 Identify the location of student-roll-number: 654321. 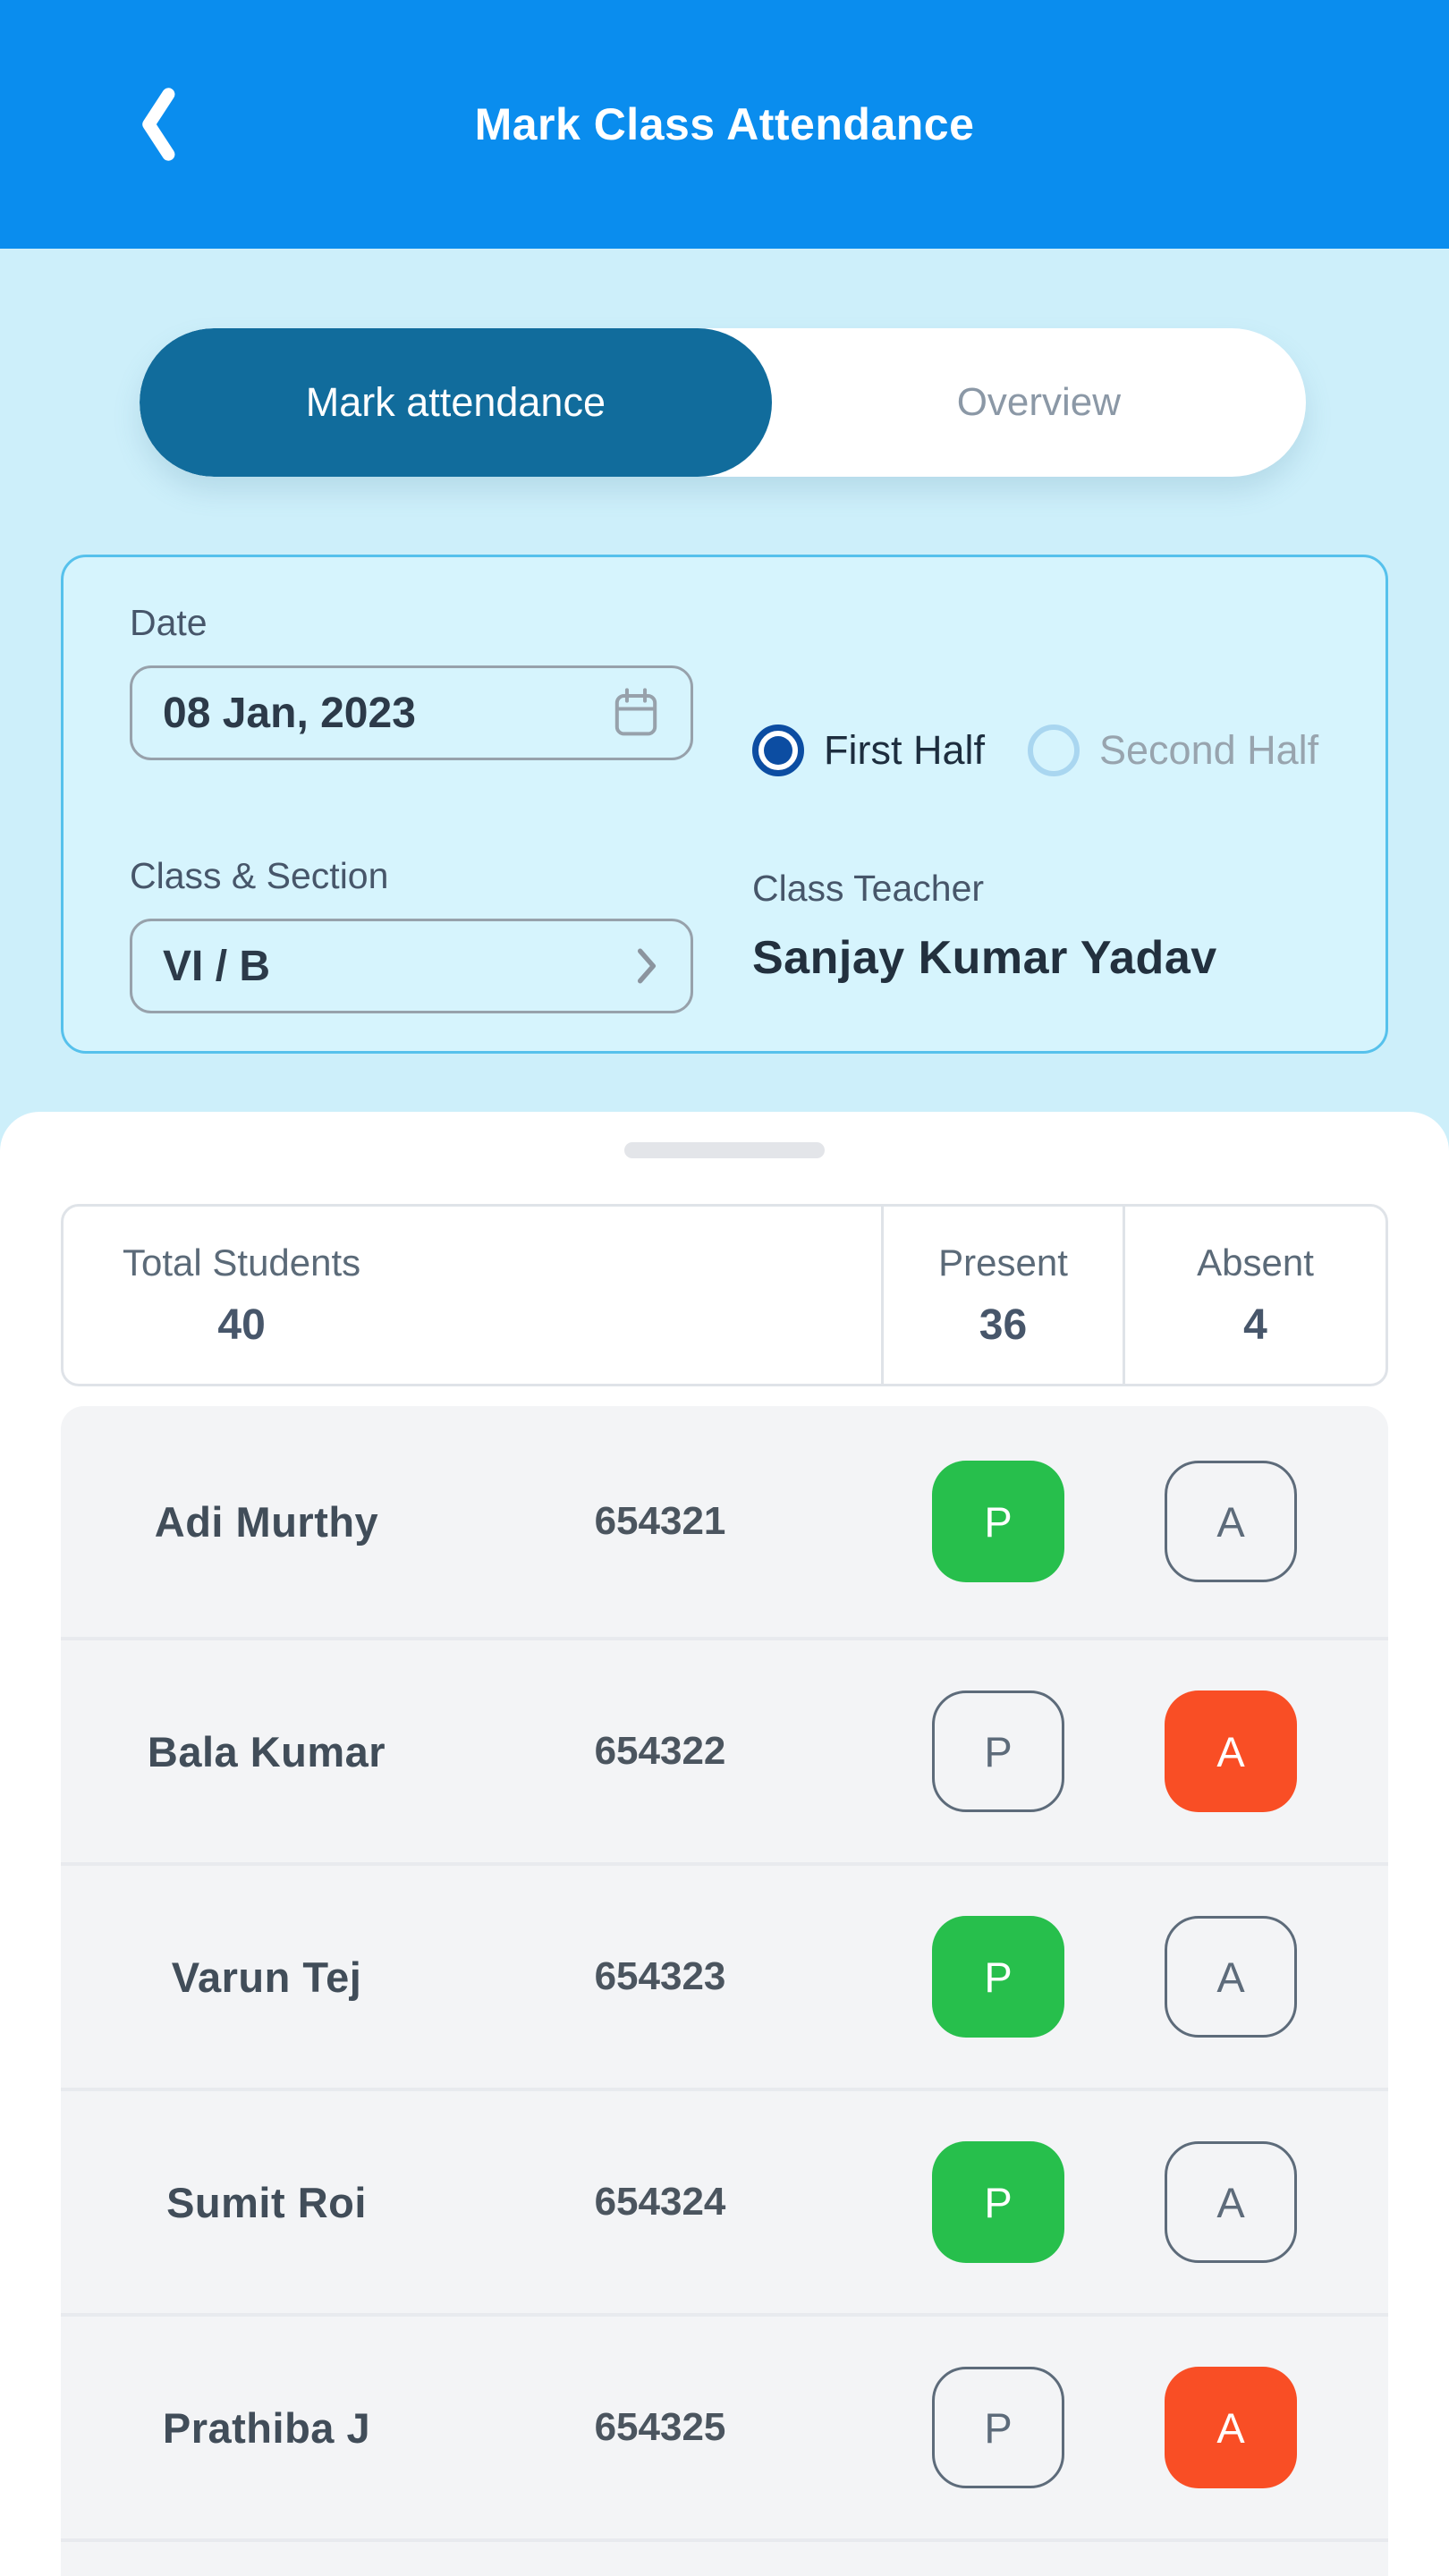
(660, 1521).